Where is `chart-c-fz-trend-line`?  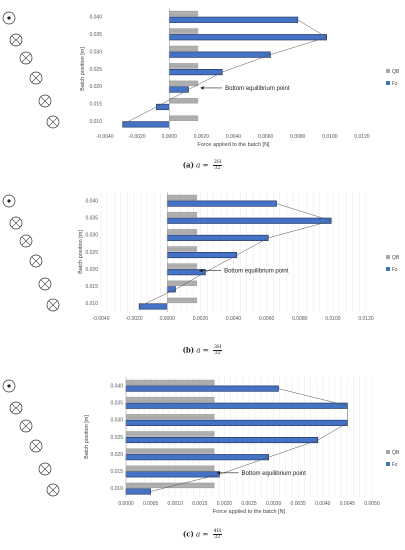 chart-c-fz-trend-line is located at coordinates (249, 440).